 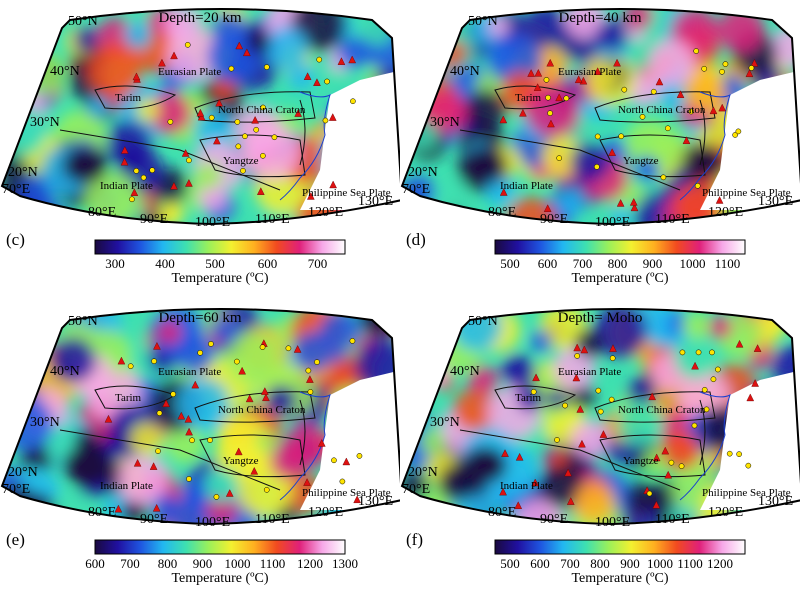 I want to click on lat-label-50: 50°N, so click(x=483, y=321).